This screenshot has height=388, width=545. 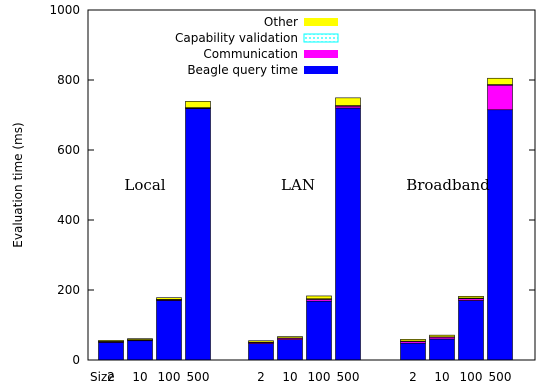 I want to click on x-tick-label-broadband-100: 100, so click(x=471, y=377).